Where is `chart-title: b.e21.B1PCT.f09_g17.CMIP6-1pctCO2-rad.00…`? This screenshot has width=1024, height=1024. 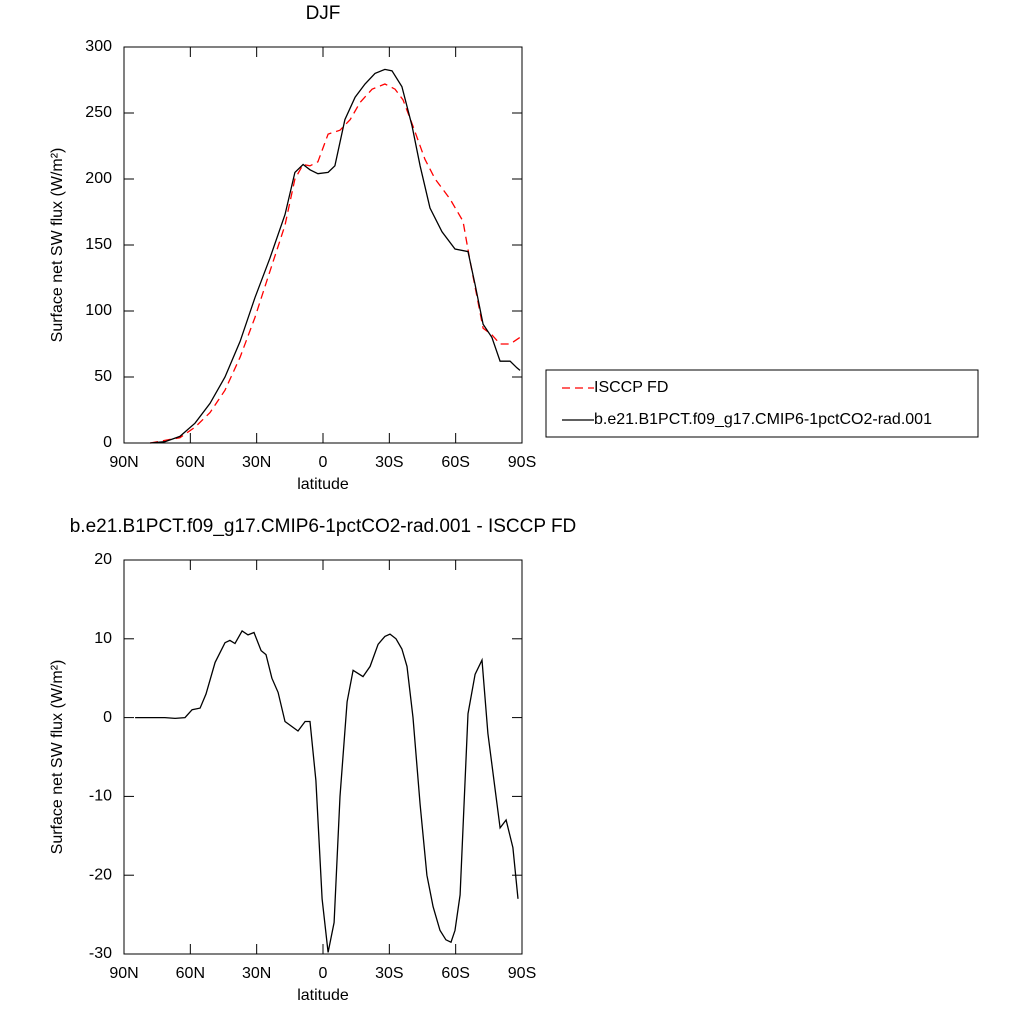
chart-title: b.e21.B1PCT.f09_g17.CMIP6-1pctCO2-rad.00… is located at coordinates (323, 526).